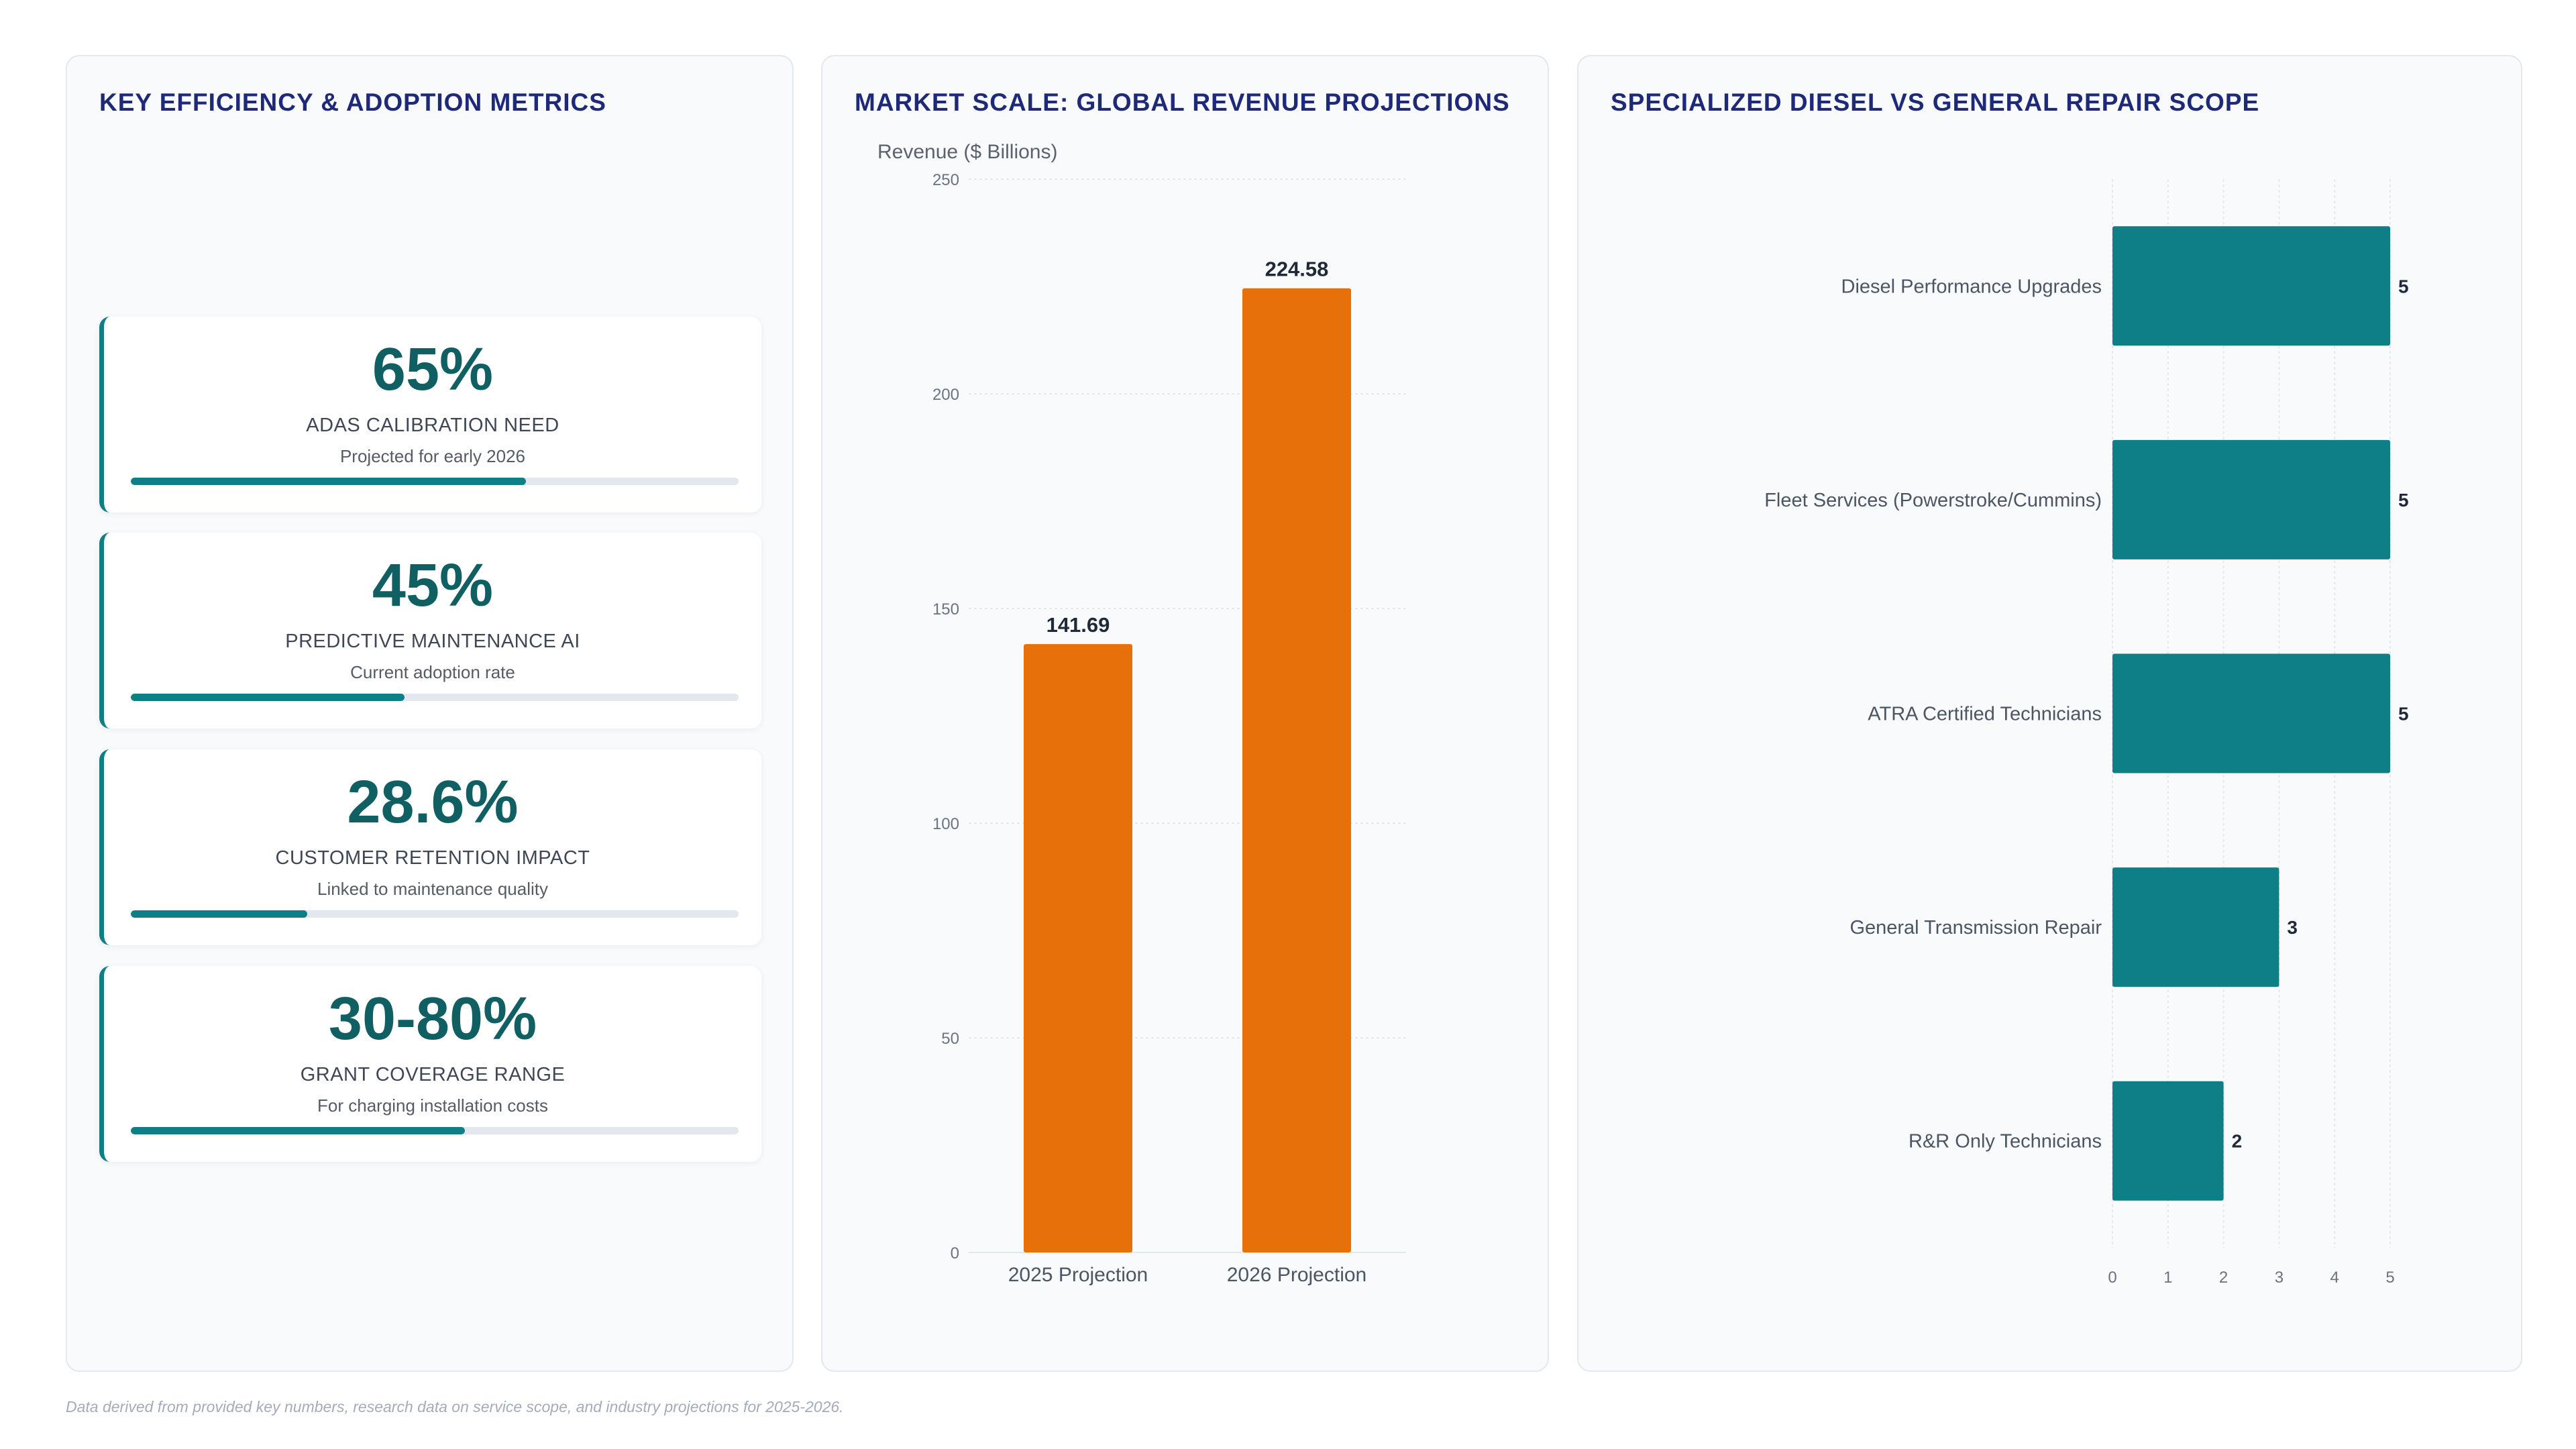 The image size is (2576, 1449). I want to click on metric-label: GRANT COVERAGE RANGE, so click(433, 1074).